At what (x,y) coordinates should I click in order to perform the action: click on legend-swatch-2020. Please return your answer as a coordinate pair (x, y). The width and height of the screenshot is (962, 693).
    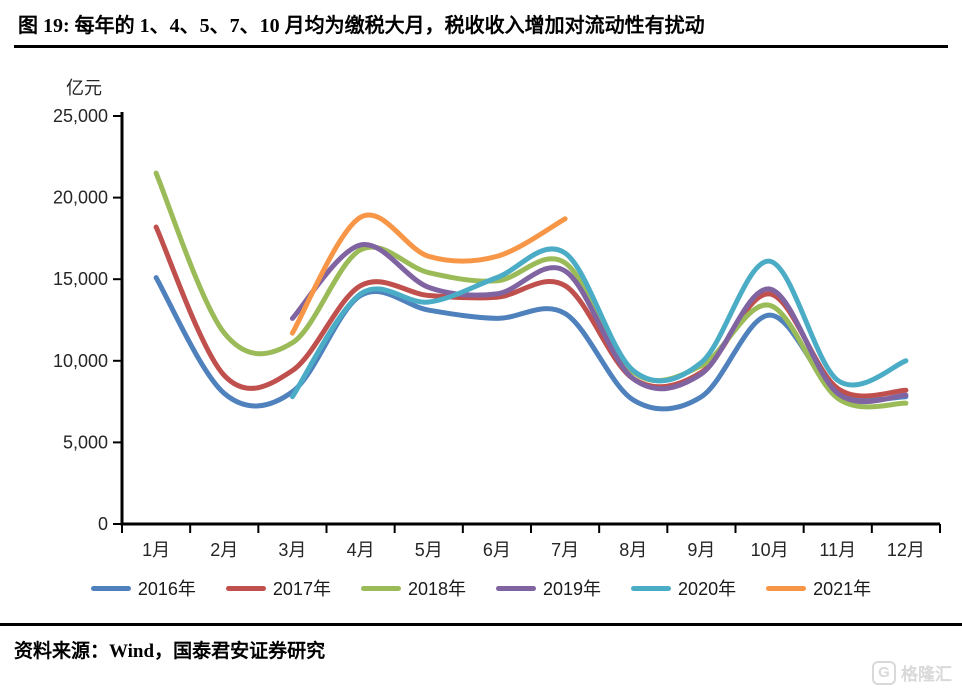
    Looking at the image, I should click on (651, 588).